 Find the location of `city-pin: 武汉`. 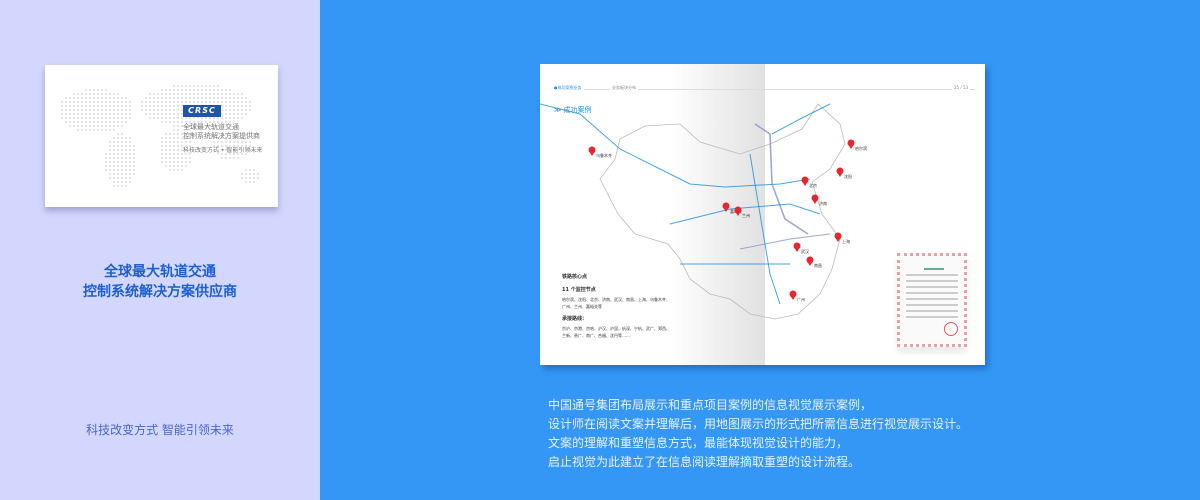

city-pin: 武汉 is located at coordinates (801, 248).